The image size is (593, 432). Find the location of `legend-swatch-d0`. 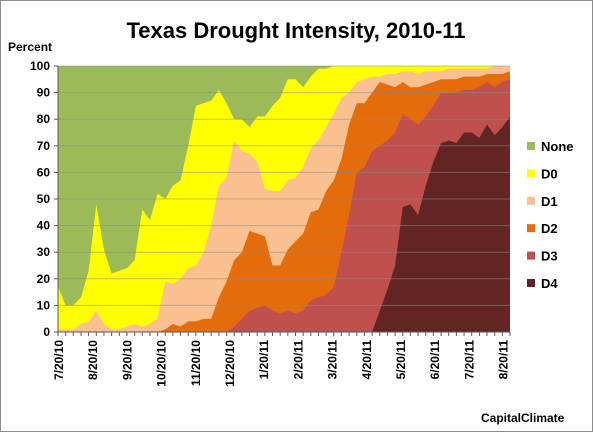

legend-swatch-d0 is located at coordinates (531, 173).